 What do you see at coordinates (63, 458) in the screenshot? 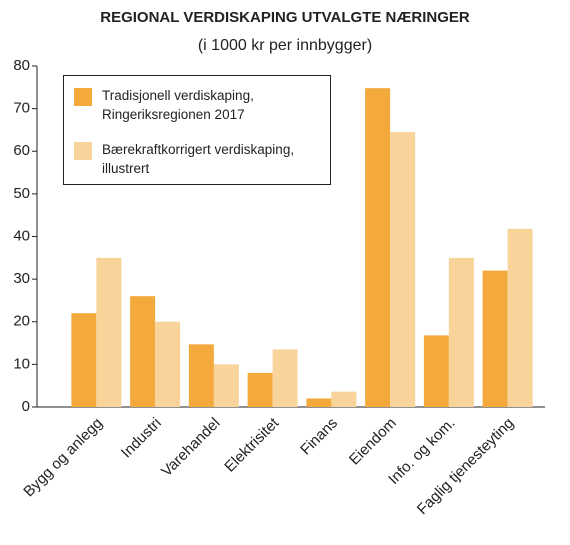
I see `x-tick-label: Bygg og anlegg` at bounding box center [63, 458].